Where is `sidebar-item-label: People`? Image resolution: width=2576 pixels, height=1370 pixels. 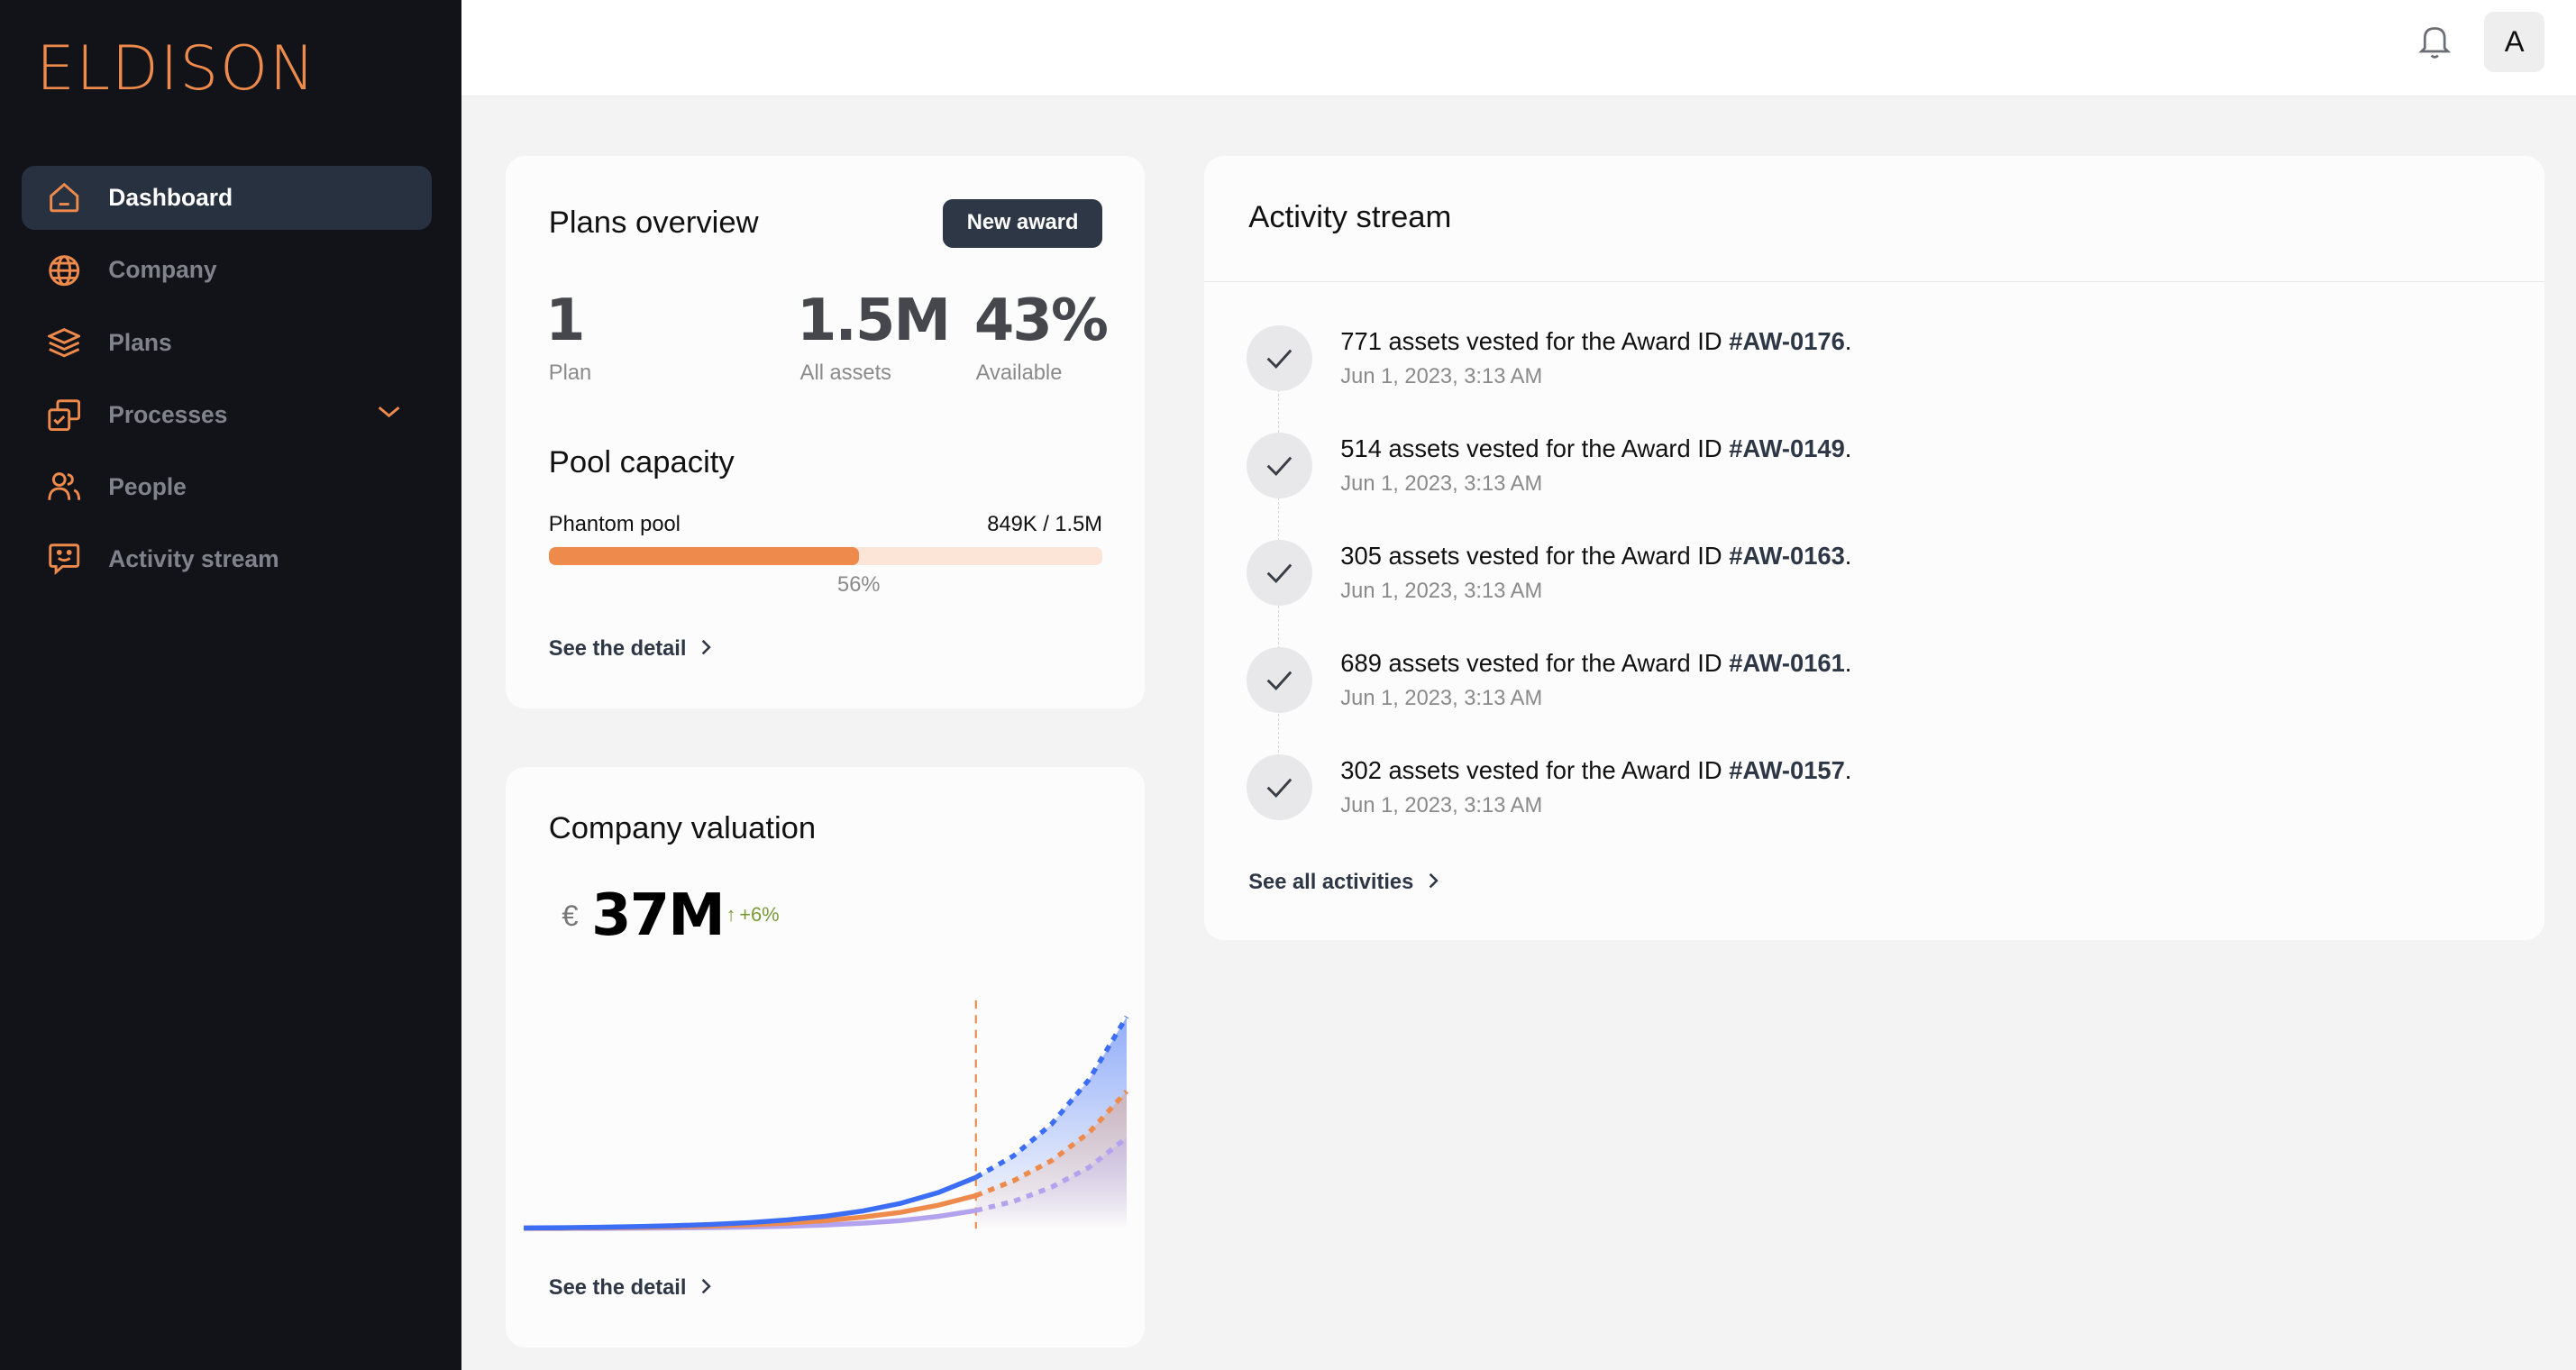
sidebar-item-label: People is located at coordinates (147, 486).